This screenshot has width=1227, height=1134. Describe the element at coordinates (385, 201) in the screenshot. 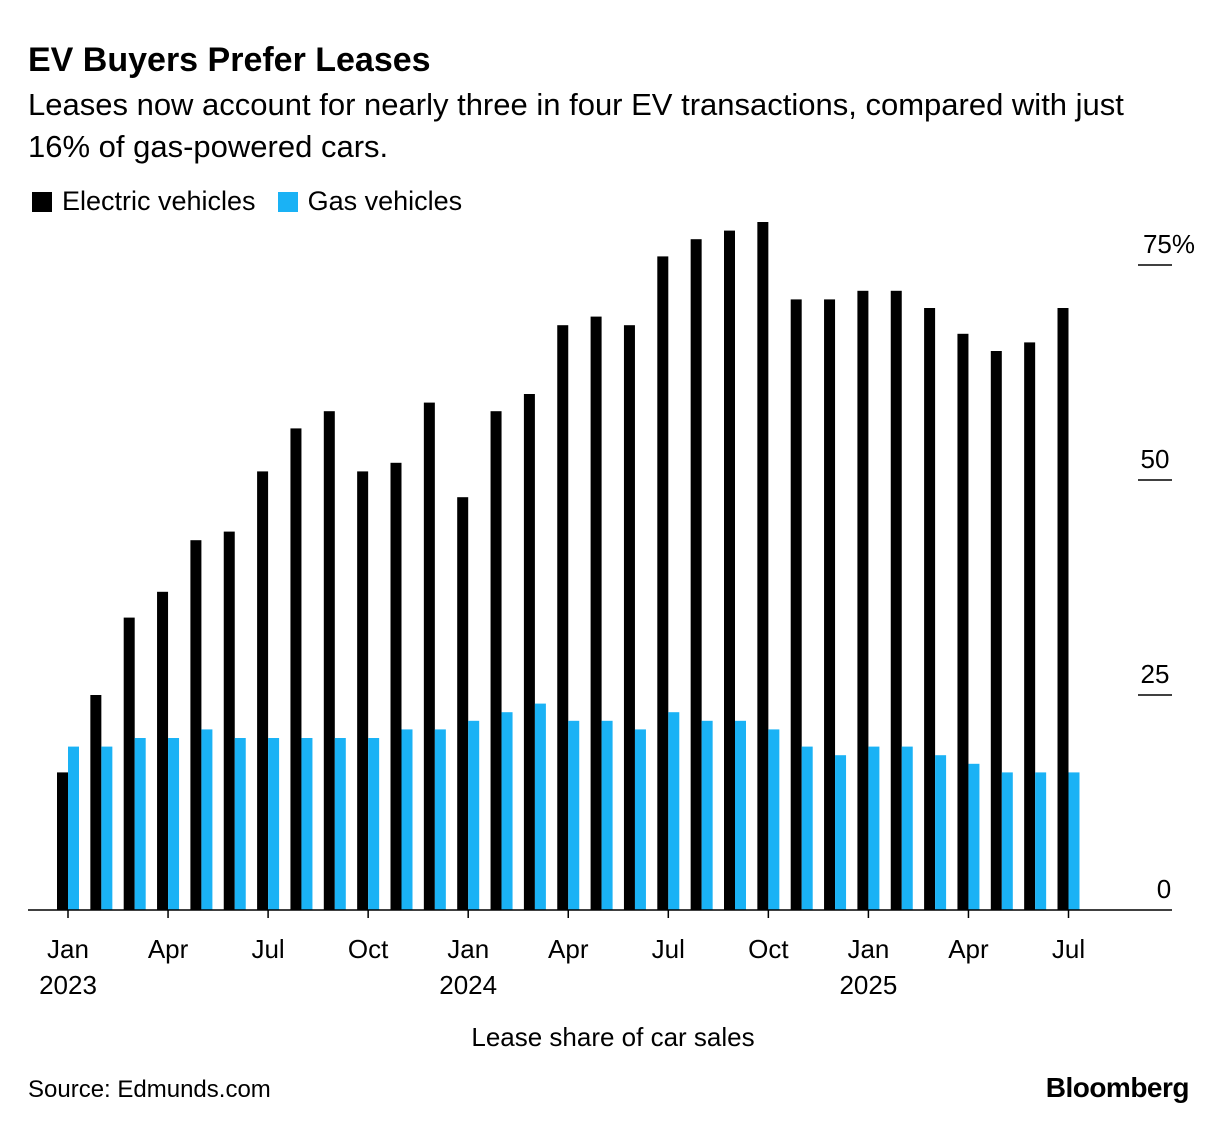

I see `legend-label-gas: Gas vehicles` at that location.